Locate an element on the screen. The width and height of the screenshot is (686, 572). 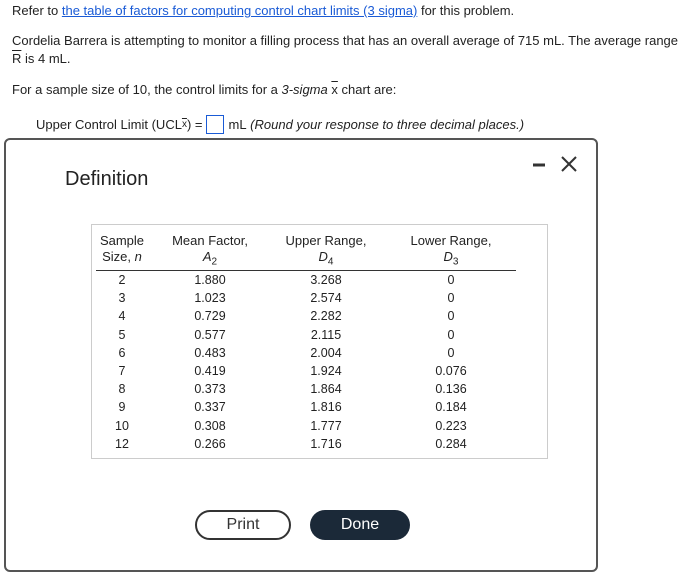
table-cell: 4 is located at coordinates (122, 316).